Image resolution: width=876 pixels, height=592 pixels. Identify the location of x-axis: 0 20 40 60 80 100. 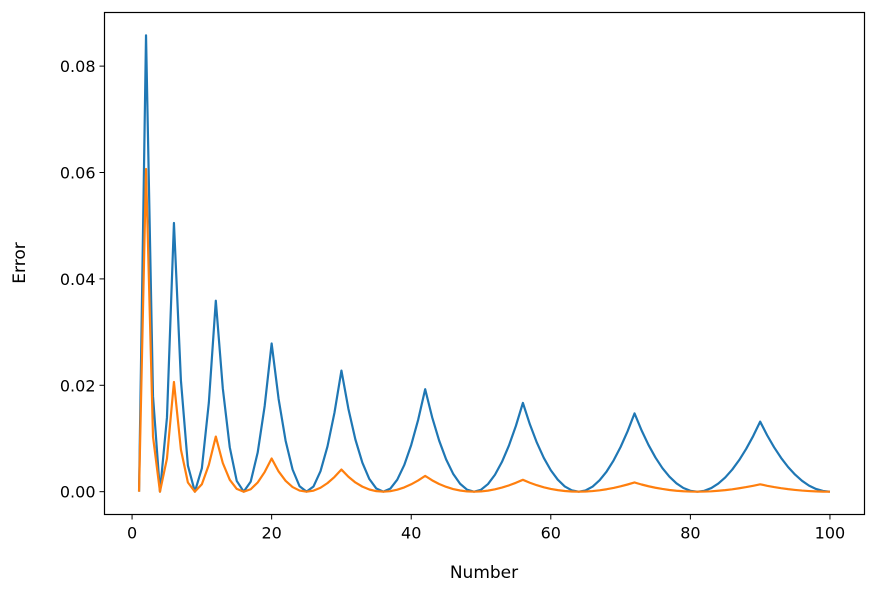
(486, 528).